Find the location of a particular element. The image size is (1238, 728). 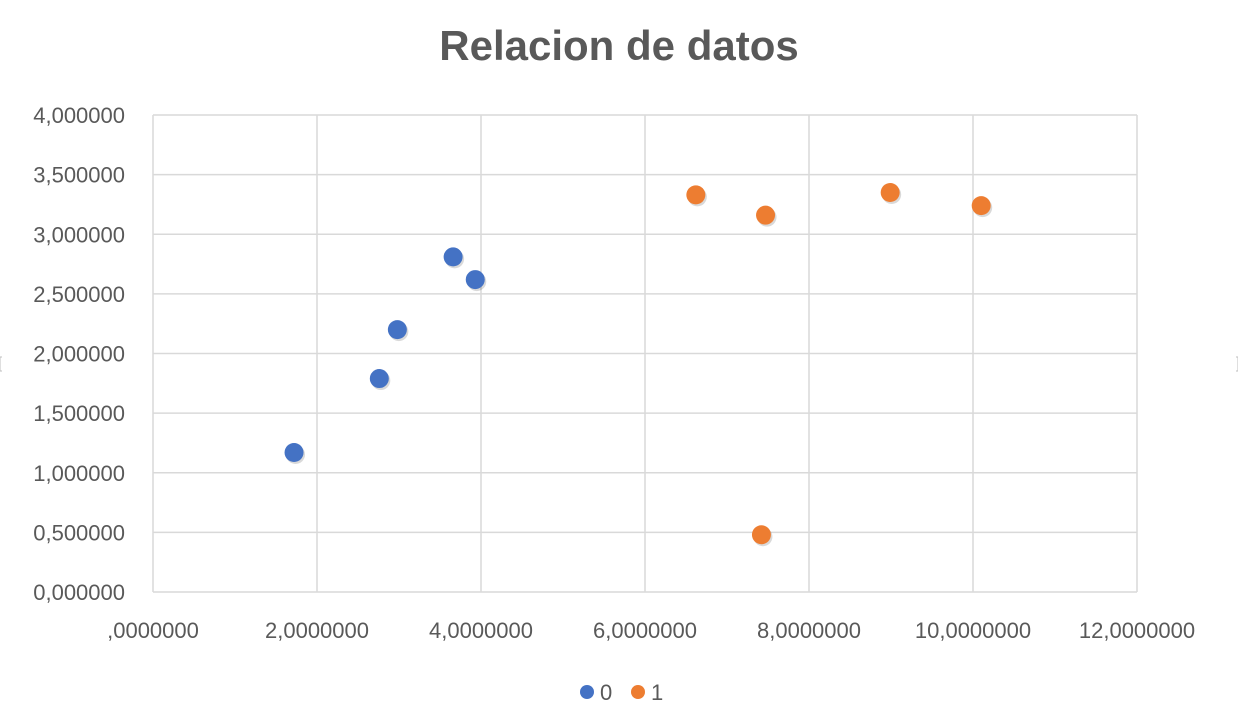

y-tick-label: 2,500000 is located at coordinates (79, 294).